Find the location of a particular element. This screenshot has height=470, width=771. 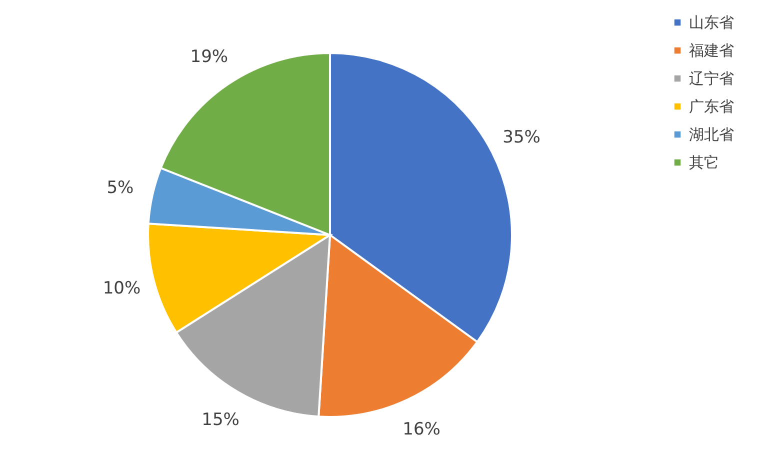

legend-label: 广东省 is located at coordinates (711, 107).